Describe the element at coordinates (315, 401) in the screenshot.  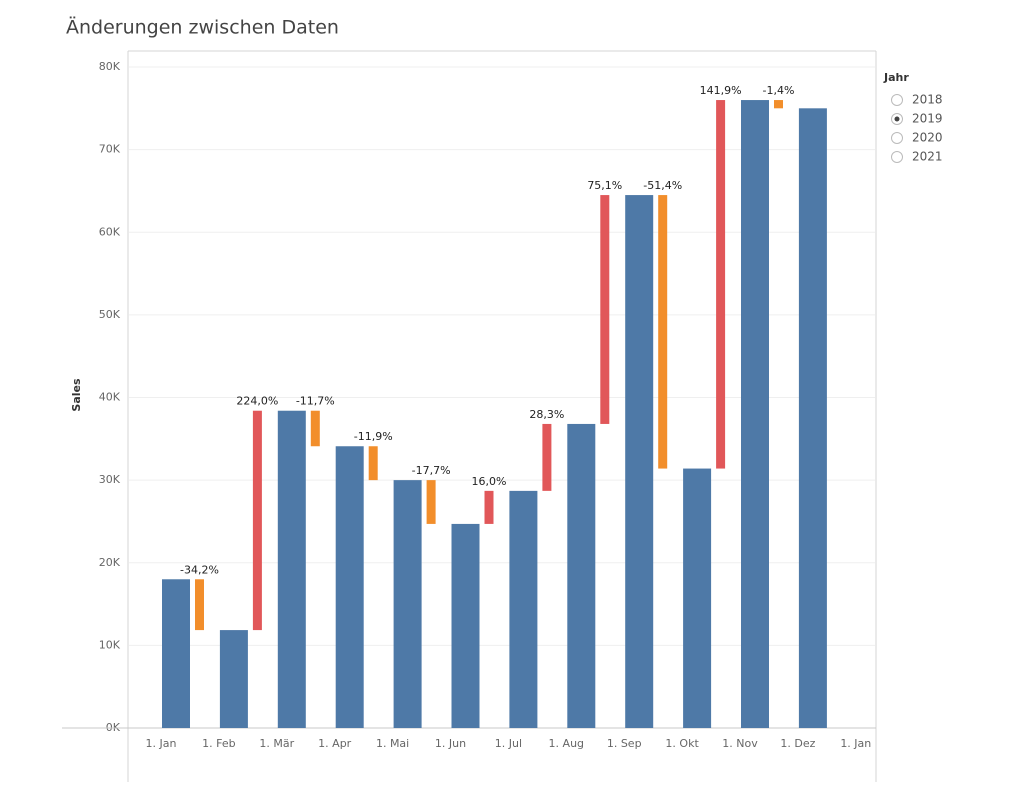
I see `change-label: -11,7%` at that location.